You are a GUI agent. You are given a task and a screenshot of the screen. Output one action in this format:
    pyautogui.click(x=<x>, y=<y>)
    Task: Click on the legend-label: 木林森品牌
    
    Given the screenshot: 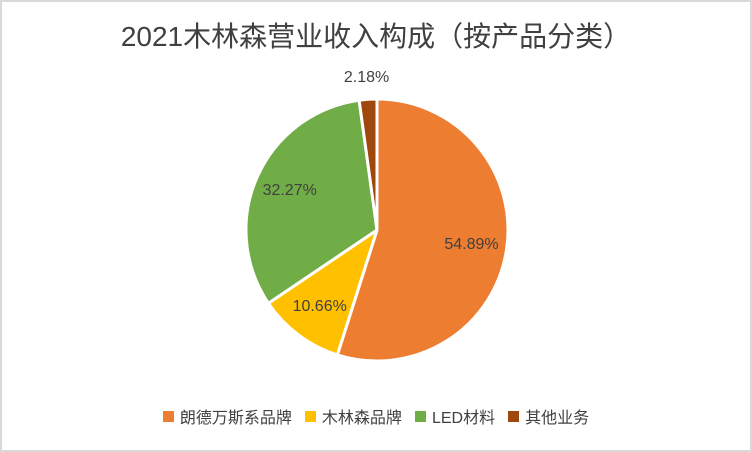 What is the action you would take?
    pyautogui.click(x=361, y=418)
    